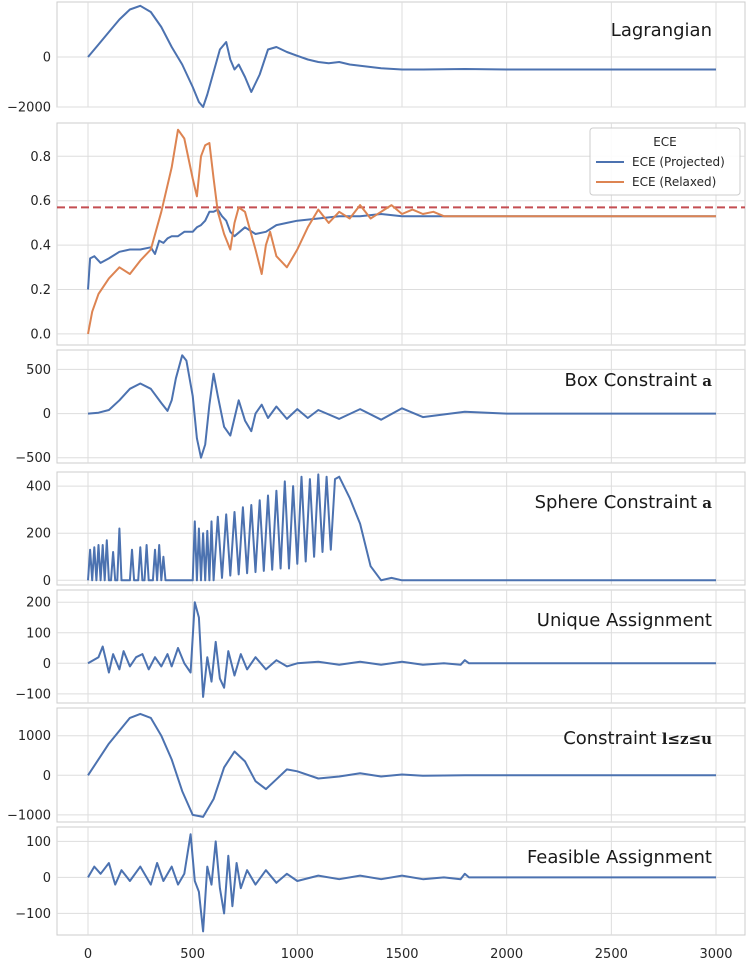 The image size is (747, 963). Describe the element at coordinates (29, 108) in the screenshot. I see `y-tick-label: −2000` at that location.